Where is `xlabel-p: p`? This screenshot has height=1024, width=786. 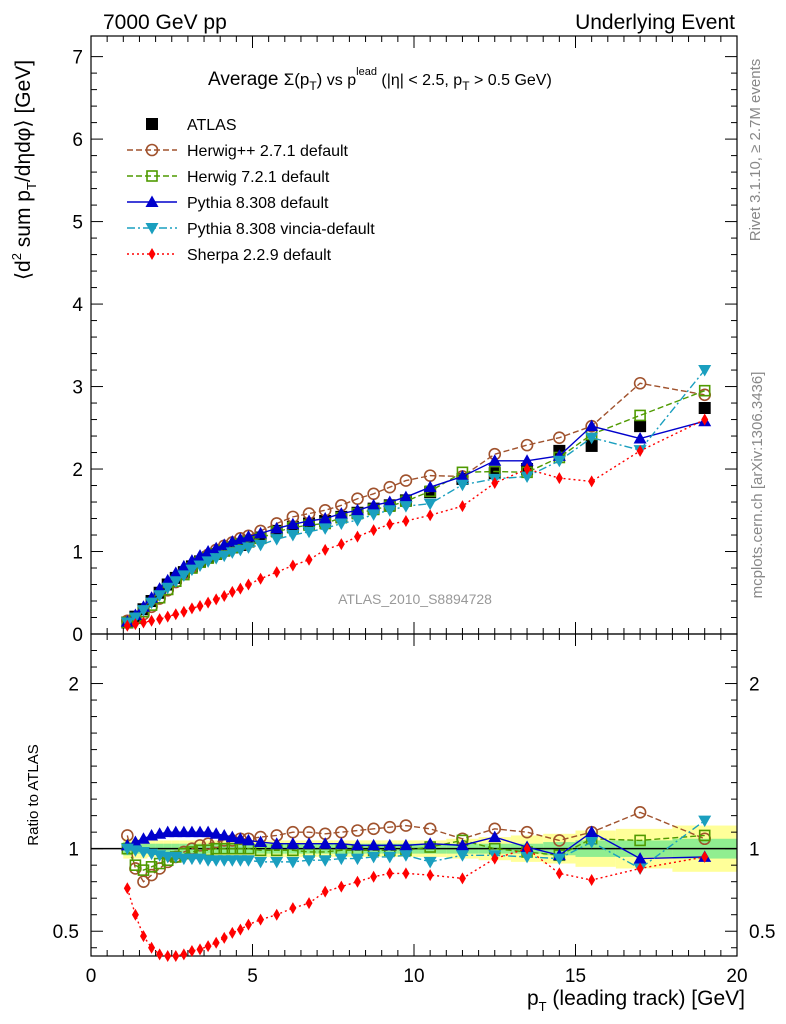 xlabel-p: p is located at coordinates (533, 998).